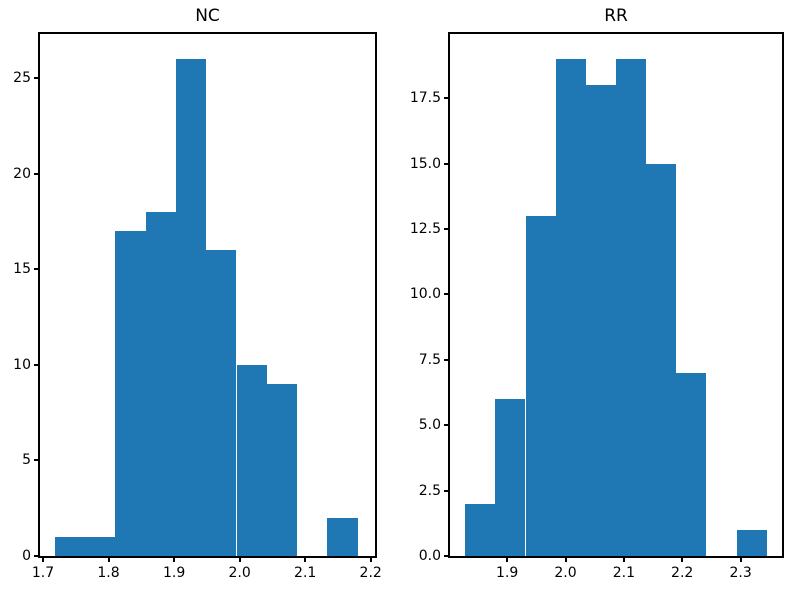  Describe the element at coordinates (616, 16) in the screenshot. I see `plot-title: RR` at that location.